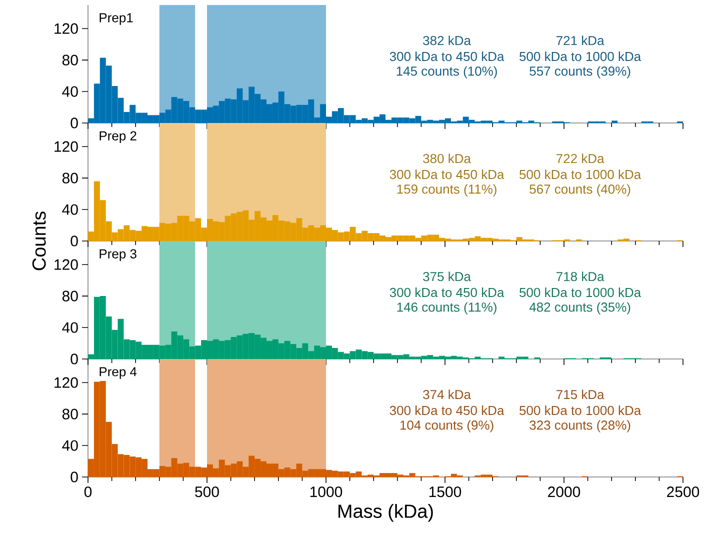 The image size is (705, 552). I want to click on text: Prep 4, so click(118, 373).